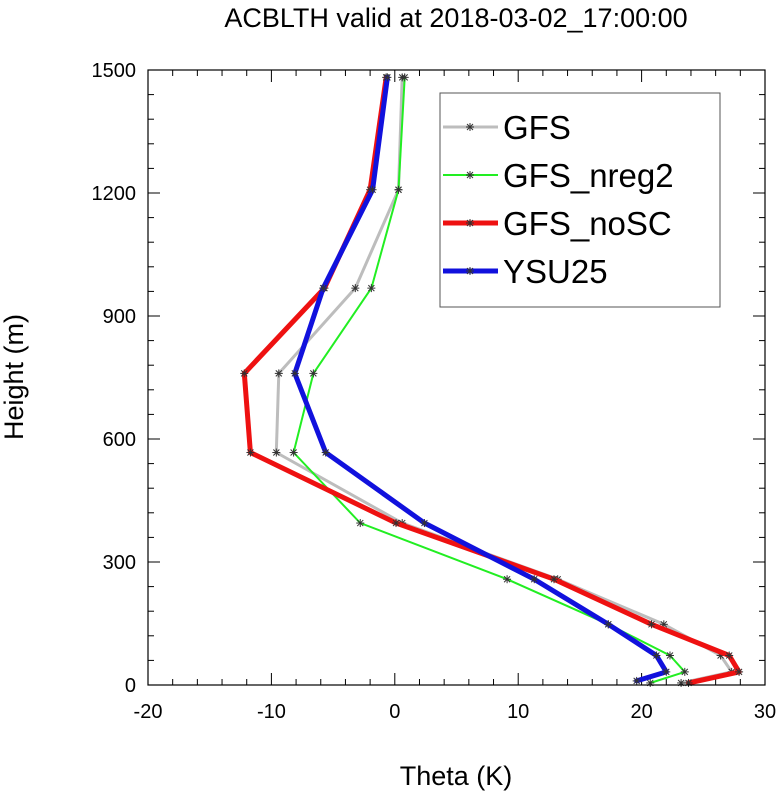 This screenshot has width=781, height=797. I want to click on x-tick-label: 20, so click(641, 712).